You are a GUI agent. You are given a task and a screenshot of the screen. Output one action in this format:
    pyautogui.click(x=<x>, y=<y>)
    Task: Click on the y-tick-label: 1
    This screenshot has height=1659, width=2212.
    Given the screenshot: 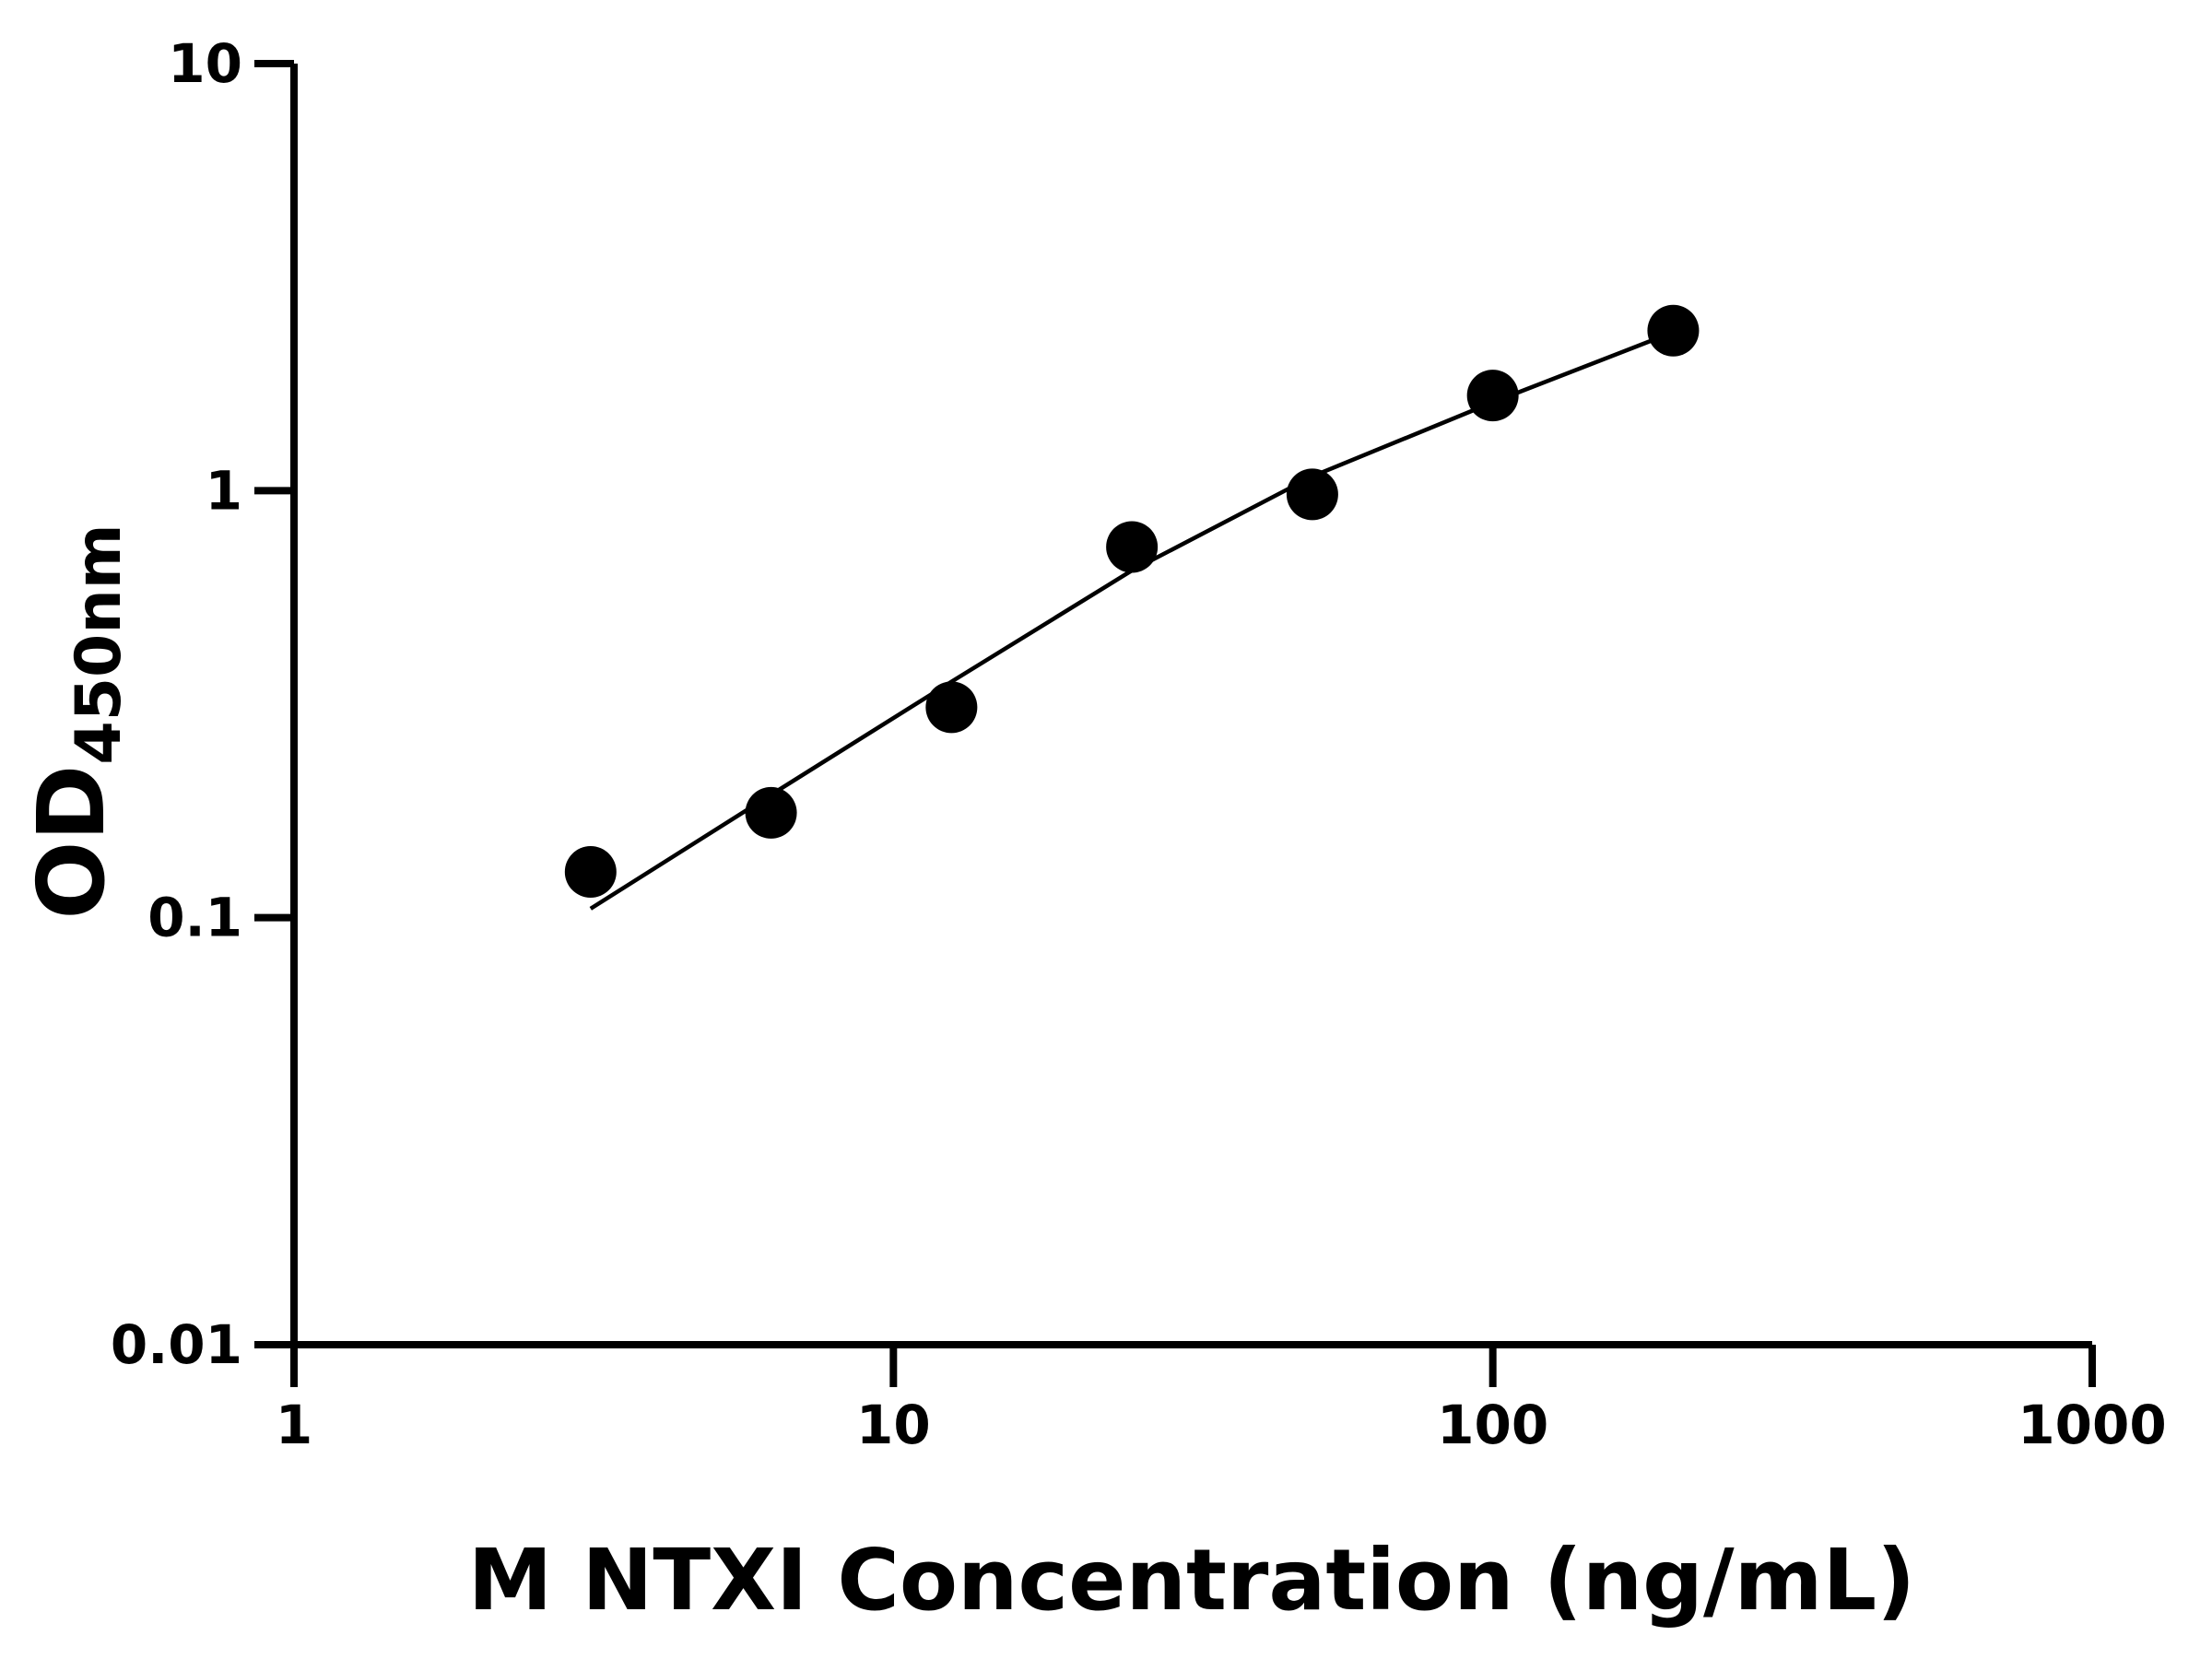 What is the action you would take?
    pyautogui.click(x=224, y=490)
    